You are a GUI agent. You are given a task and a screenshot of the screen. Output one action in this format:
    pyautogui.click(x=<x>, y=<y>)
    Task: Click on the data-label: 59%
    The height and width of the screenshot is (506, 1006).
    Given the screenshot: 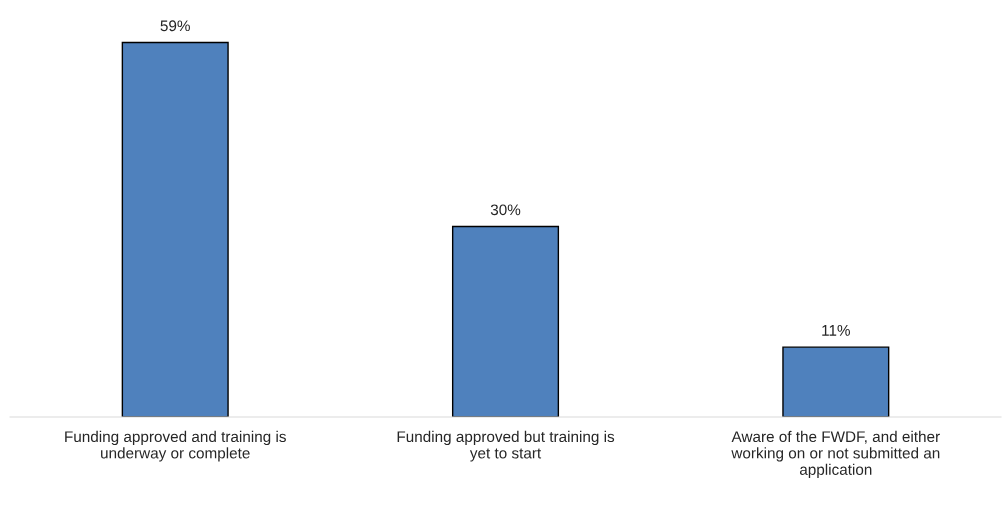 What is the action you would take?
    pyautogui.click(x=175, y=26)
    